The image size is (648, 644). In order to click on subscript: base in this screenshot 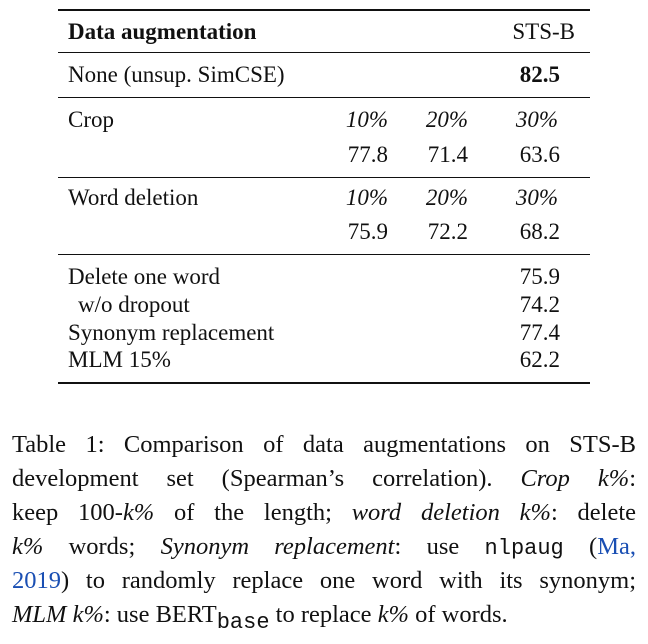, I will do `click(243, 622)`.